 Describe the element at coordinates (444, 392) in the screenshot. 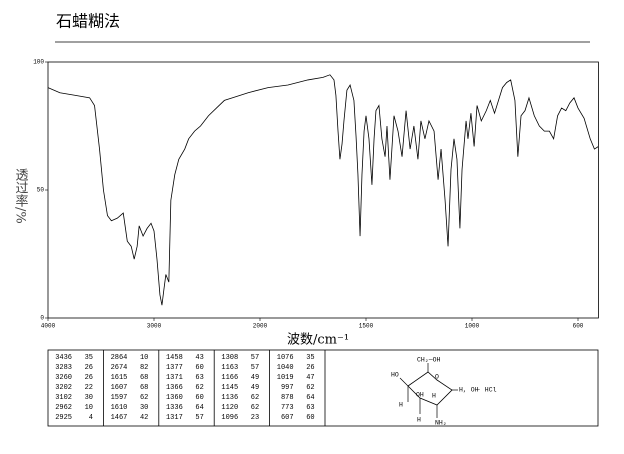

I see `structure: CH₂—OH HO O H OH H H H, OH · HCl NH₂` at that location.